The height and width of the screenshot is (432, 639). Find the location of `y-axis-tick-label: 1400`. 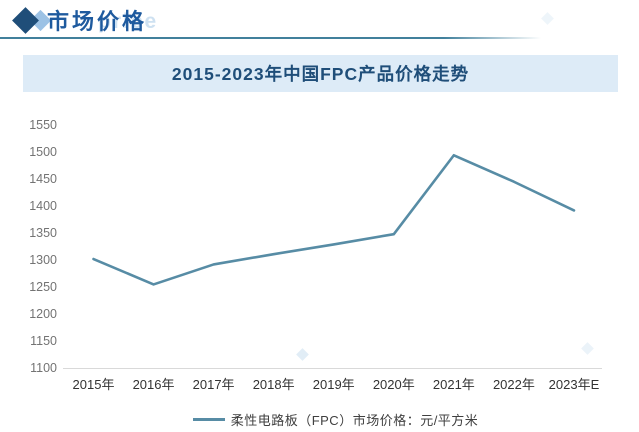

y-axis-tick-label: 1400 is located at coordinates (43, 205).